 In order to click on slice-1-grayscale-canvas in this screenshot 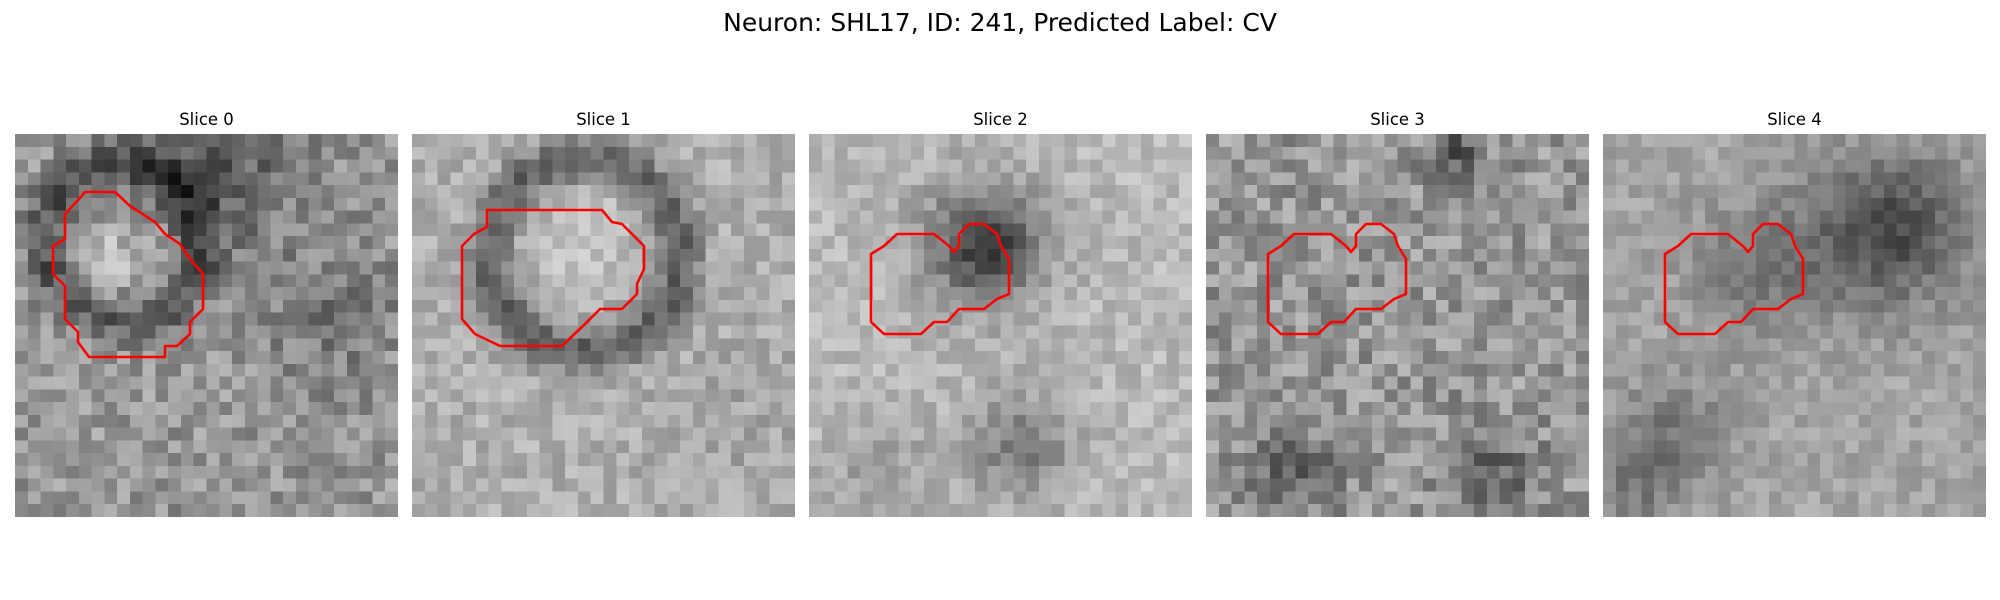, I will do `click(603, 325)`.